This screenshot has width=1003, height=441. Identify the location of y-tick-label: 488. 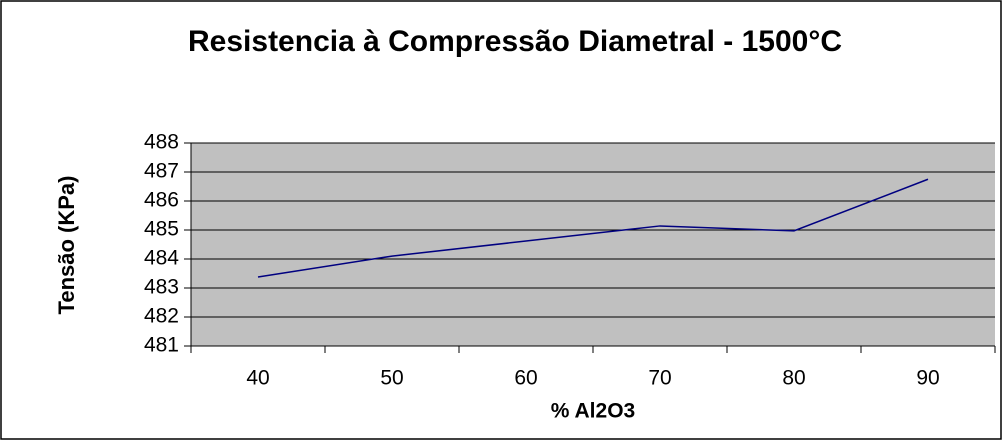
(161, 142).